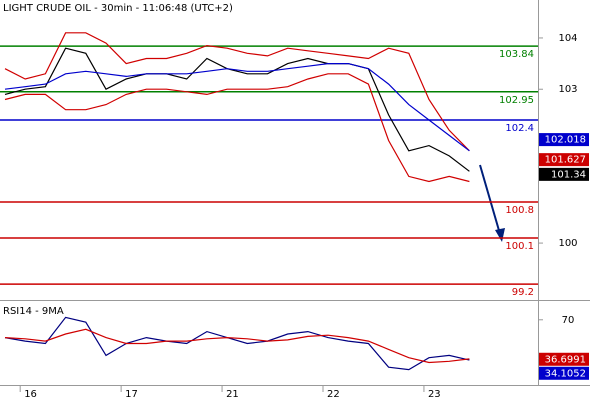  I want to click on x-tick-label: 21, so click(232, 394).